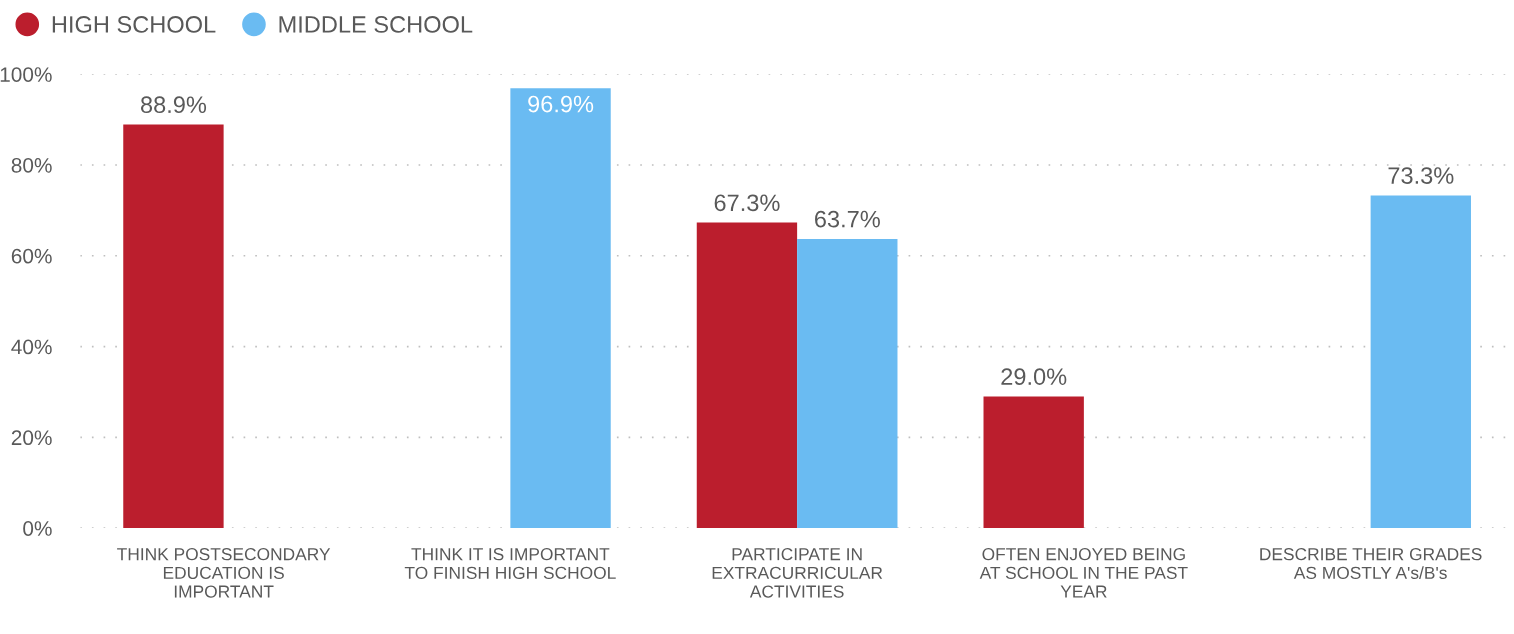 This screenshot has height=634, width=1514. I want to click on y-tick-label: 80%, so click(31, 165).